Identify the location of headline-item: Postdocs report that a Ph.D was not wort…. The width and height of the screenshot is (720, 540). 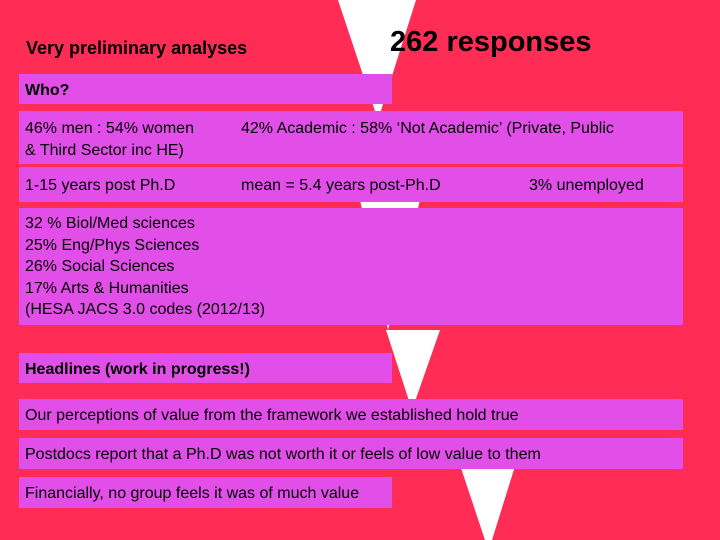
(351, 453).